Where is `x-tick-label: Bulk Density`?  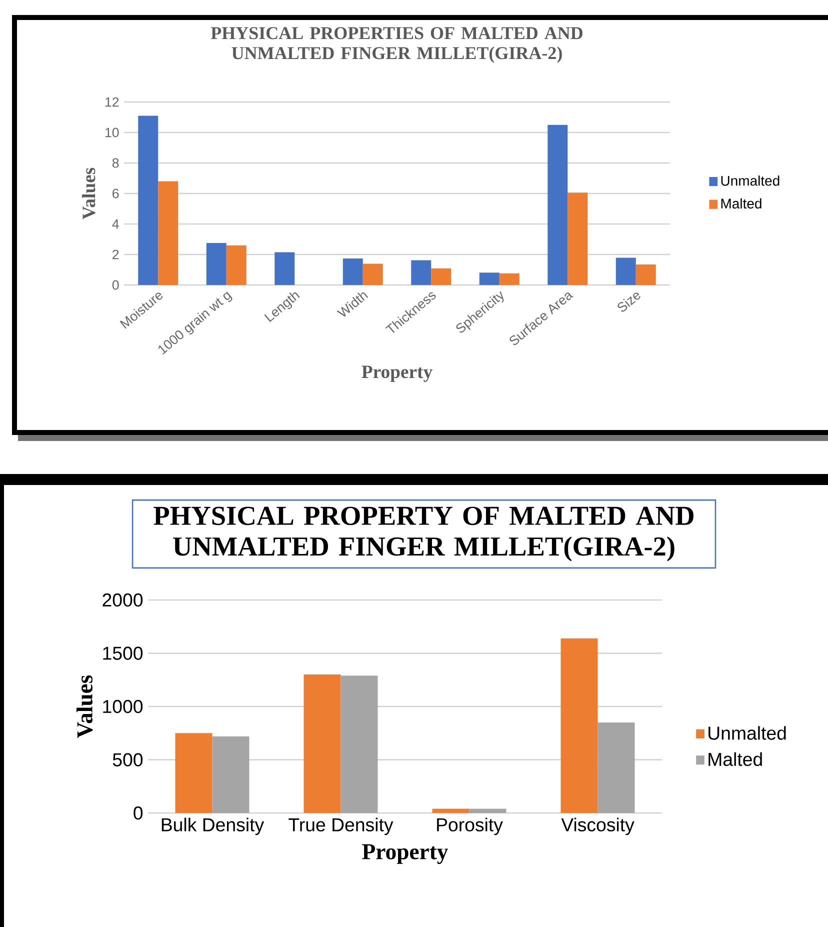 x-tick-label: Bulk Density is located at coordinates (213, 827).